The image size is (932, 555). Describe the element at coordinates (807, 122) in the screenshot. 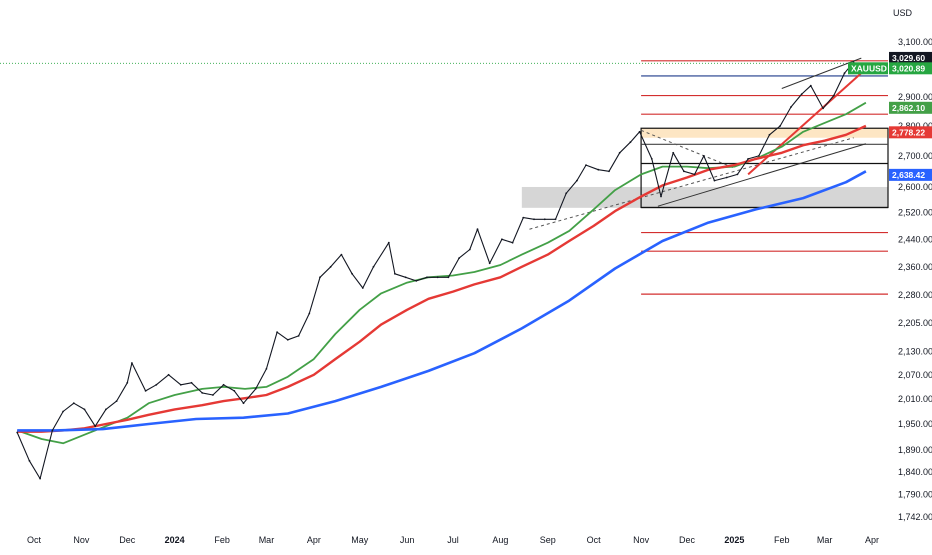

I see `trendline-red` at that location.